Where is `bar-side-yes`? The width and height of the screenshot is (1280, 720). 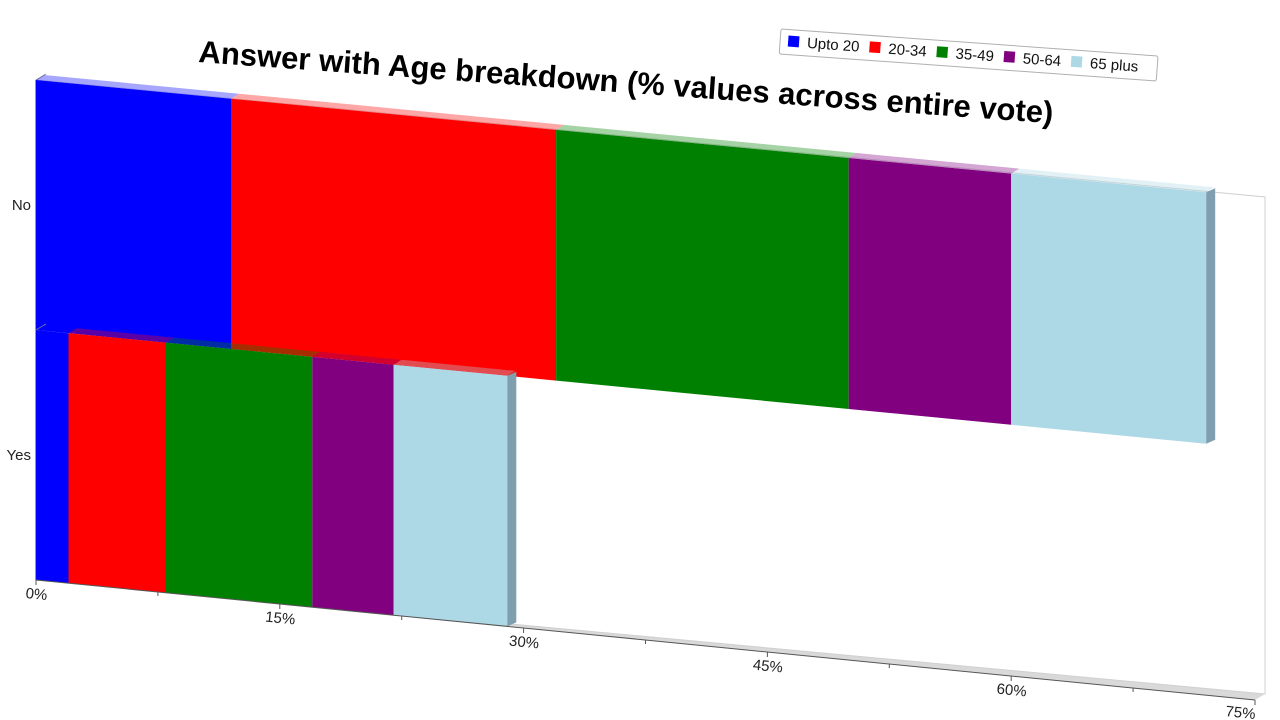 bar-side-yes is located at coordinates (512, 499).